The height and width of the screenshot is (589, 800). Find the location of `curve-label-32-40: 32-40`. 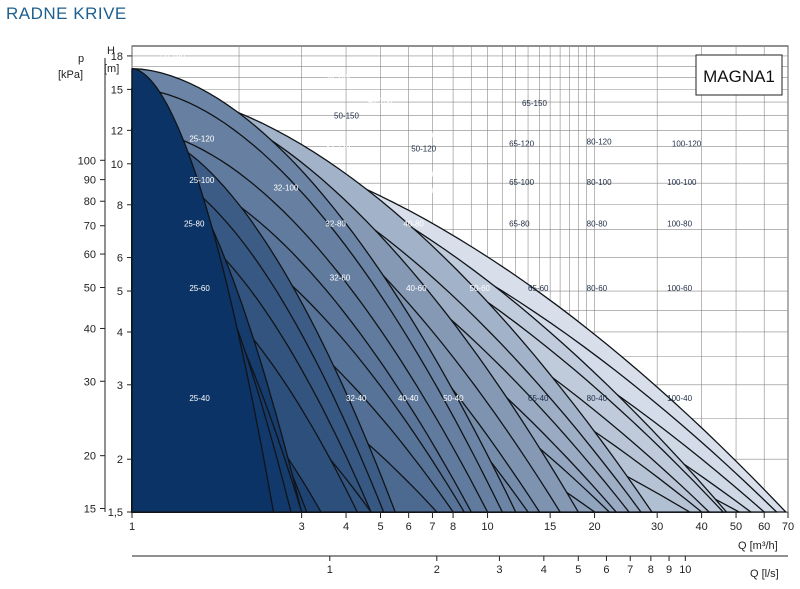

curve-label-32-40: 32-40 is located at coordinates (356, 398).